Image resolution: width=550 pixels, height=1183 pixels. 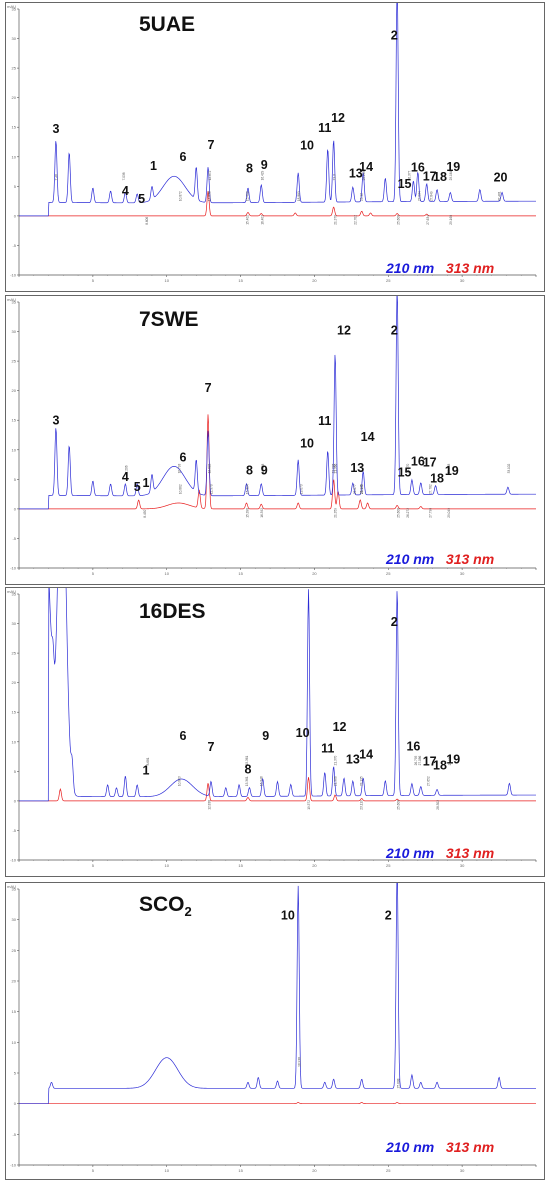 I want to click on peak-label-14: 14, so click(x=366, y=167).